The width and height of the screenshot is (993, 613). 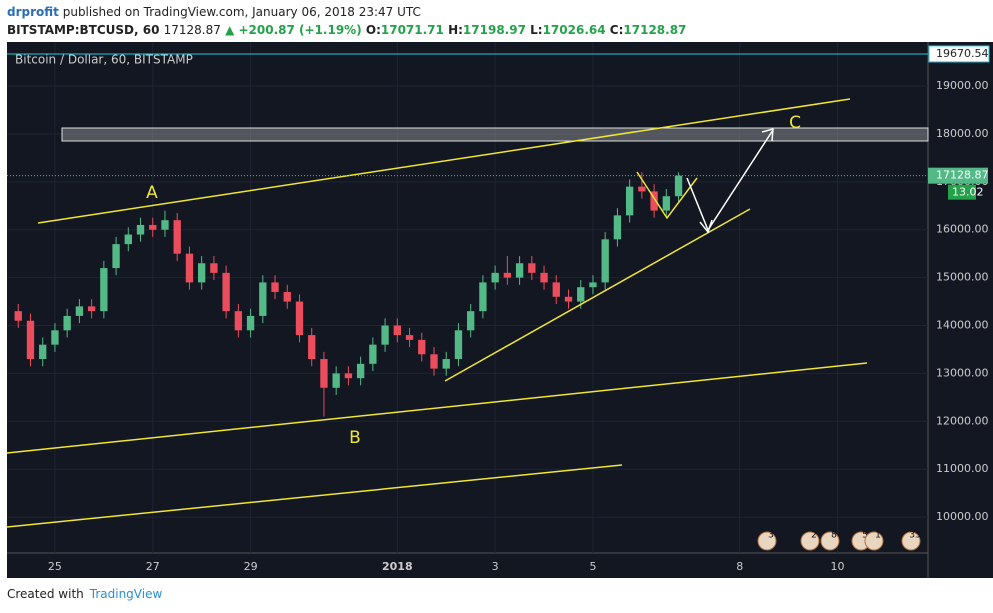 I want to click on y-tick-label: 12000.00, so click(x=962, y=420).